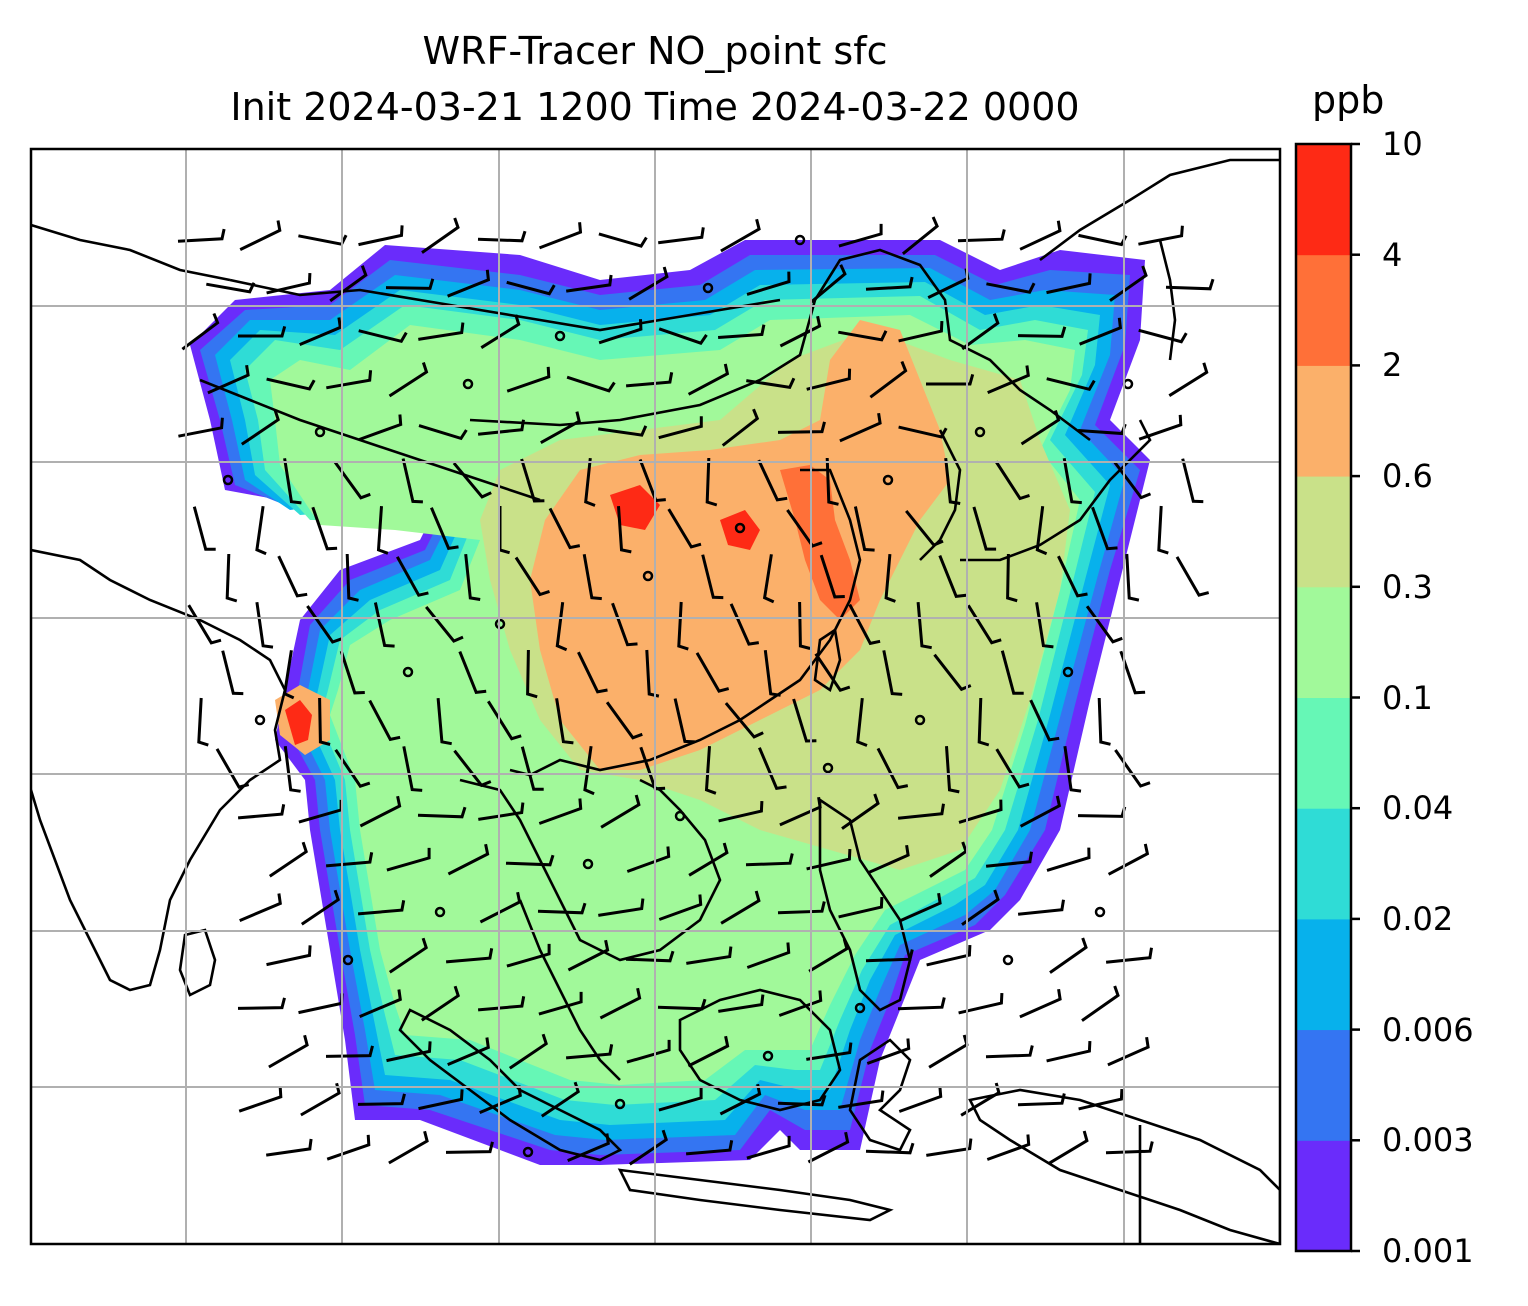 This screenshot has width=1528, height=1306. What do you see at coordinates (780, 345) in the screenshot?
I see `coastline-north-china` at bounding box center [780, 345].